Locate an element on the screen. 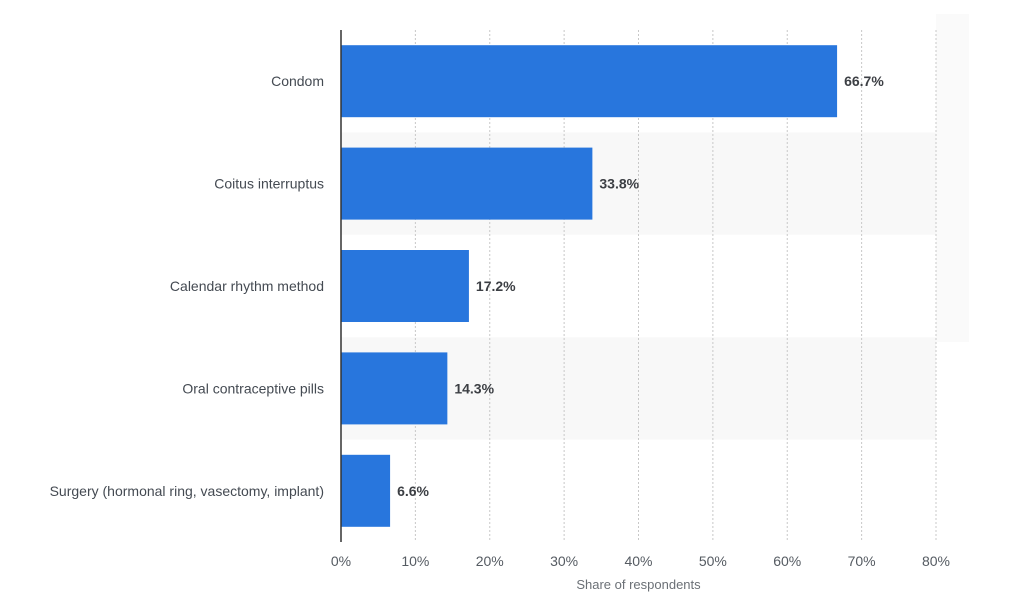 This screenshot has width=1020, height=600. value-label: 33.8% is located at coordinates (619, 184).